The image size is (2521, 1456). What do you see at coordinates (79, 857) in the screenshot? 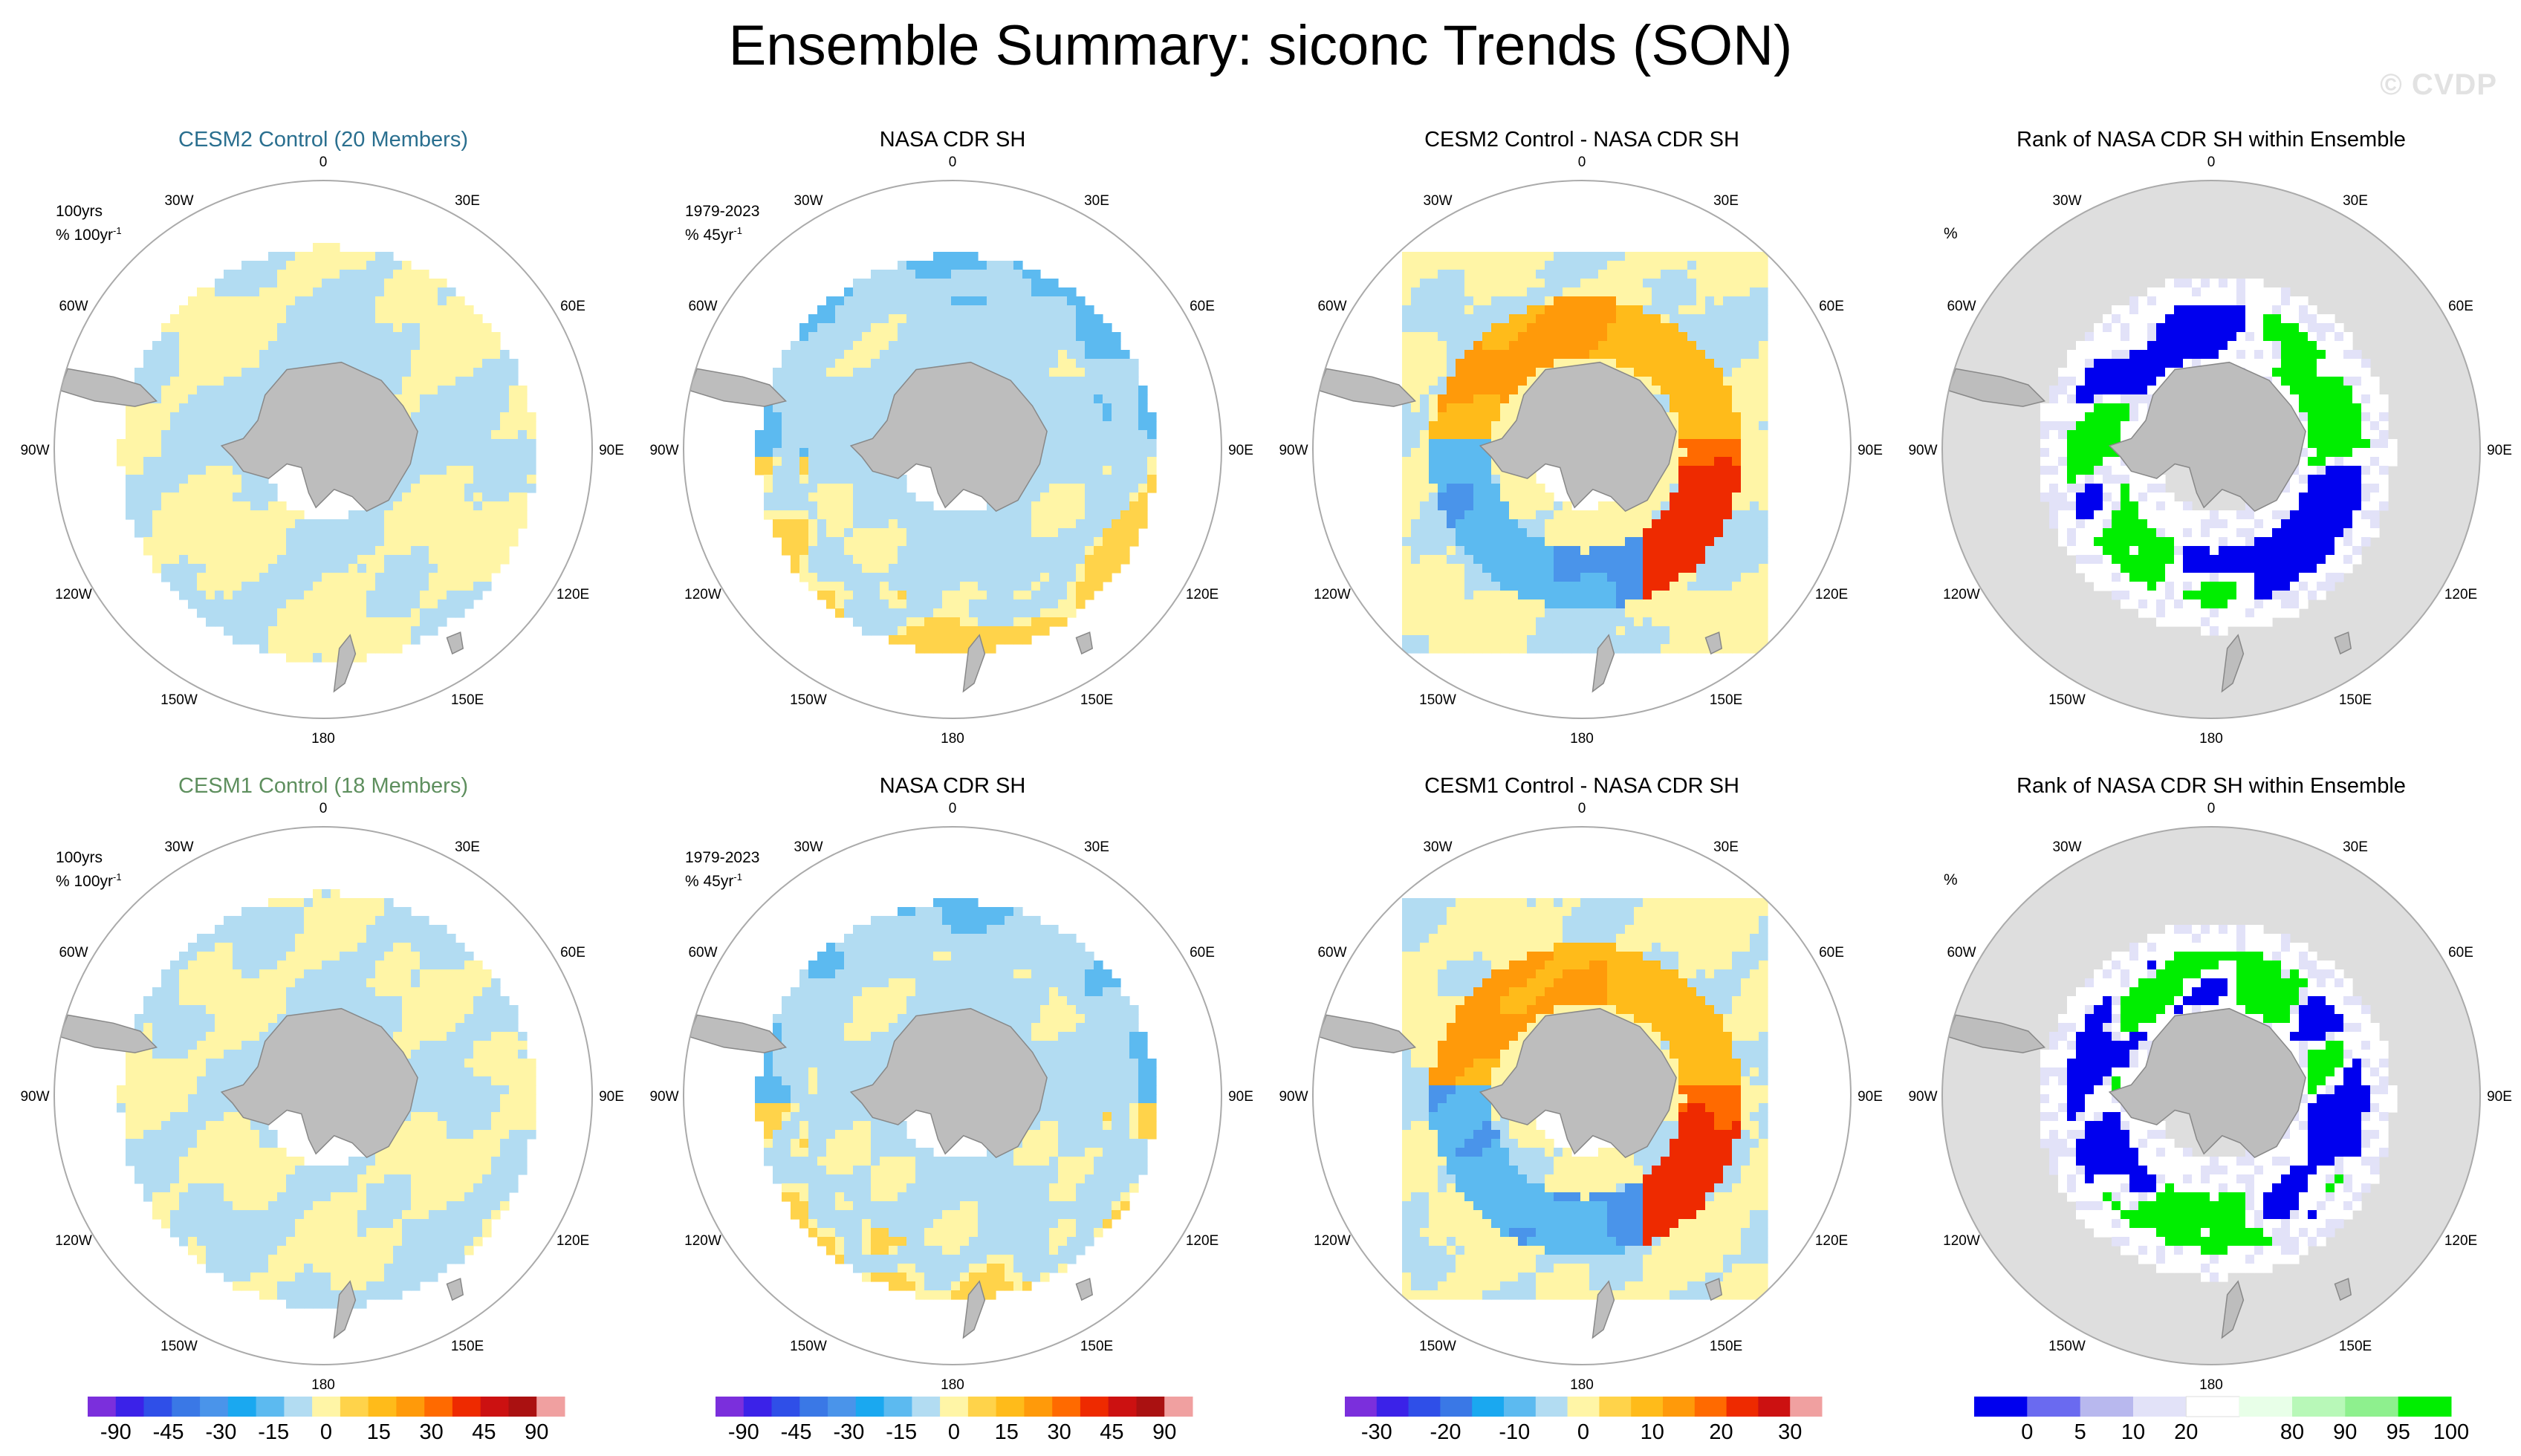
I see `annotation-line: 100yrs` at bounding box center [79, 857].